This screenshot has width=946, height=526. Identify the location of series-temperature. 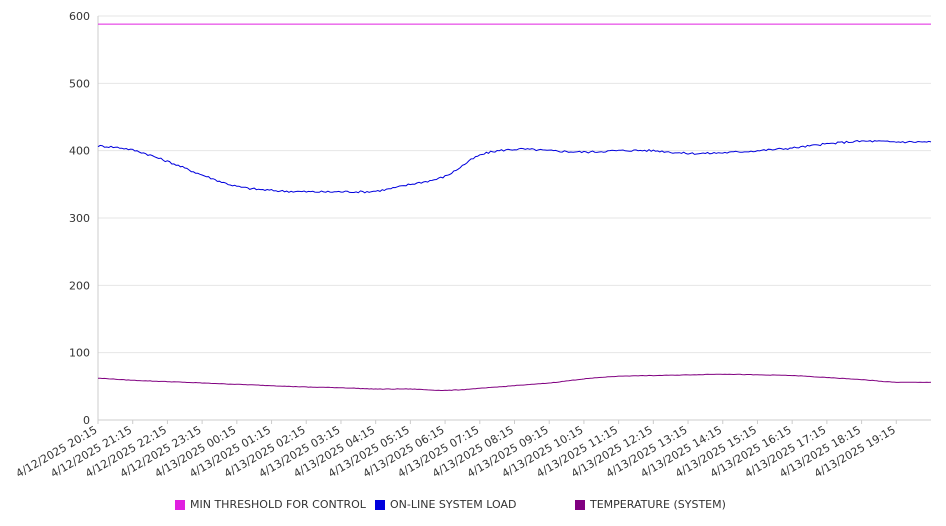
(514, 382).